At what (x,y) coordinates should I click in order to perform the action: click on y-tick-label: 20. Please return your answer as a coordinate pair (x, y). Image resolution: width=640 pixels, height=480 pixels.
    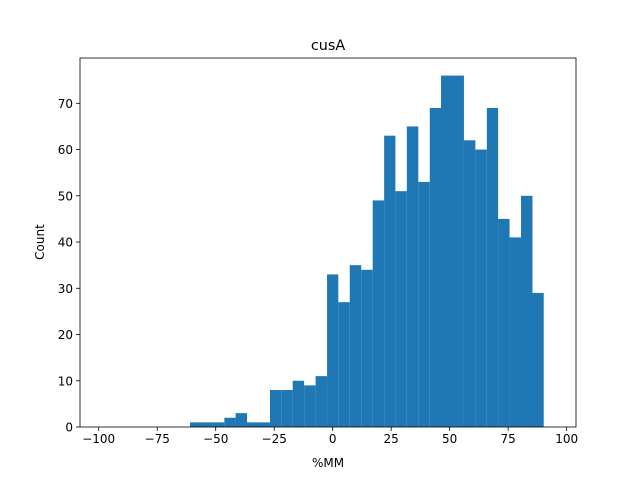
    Looking at the image, I should click on (65, 335).